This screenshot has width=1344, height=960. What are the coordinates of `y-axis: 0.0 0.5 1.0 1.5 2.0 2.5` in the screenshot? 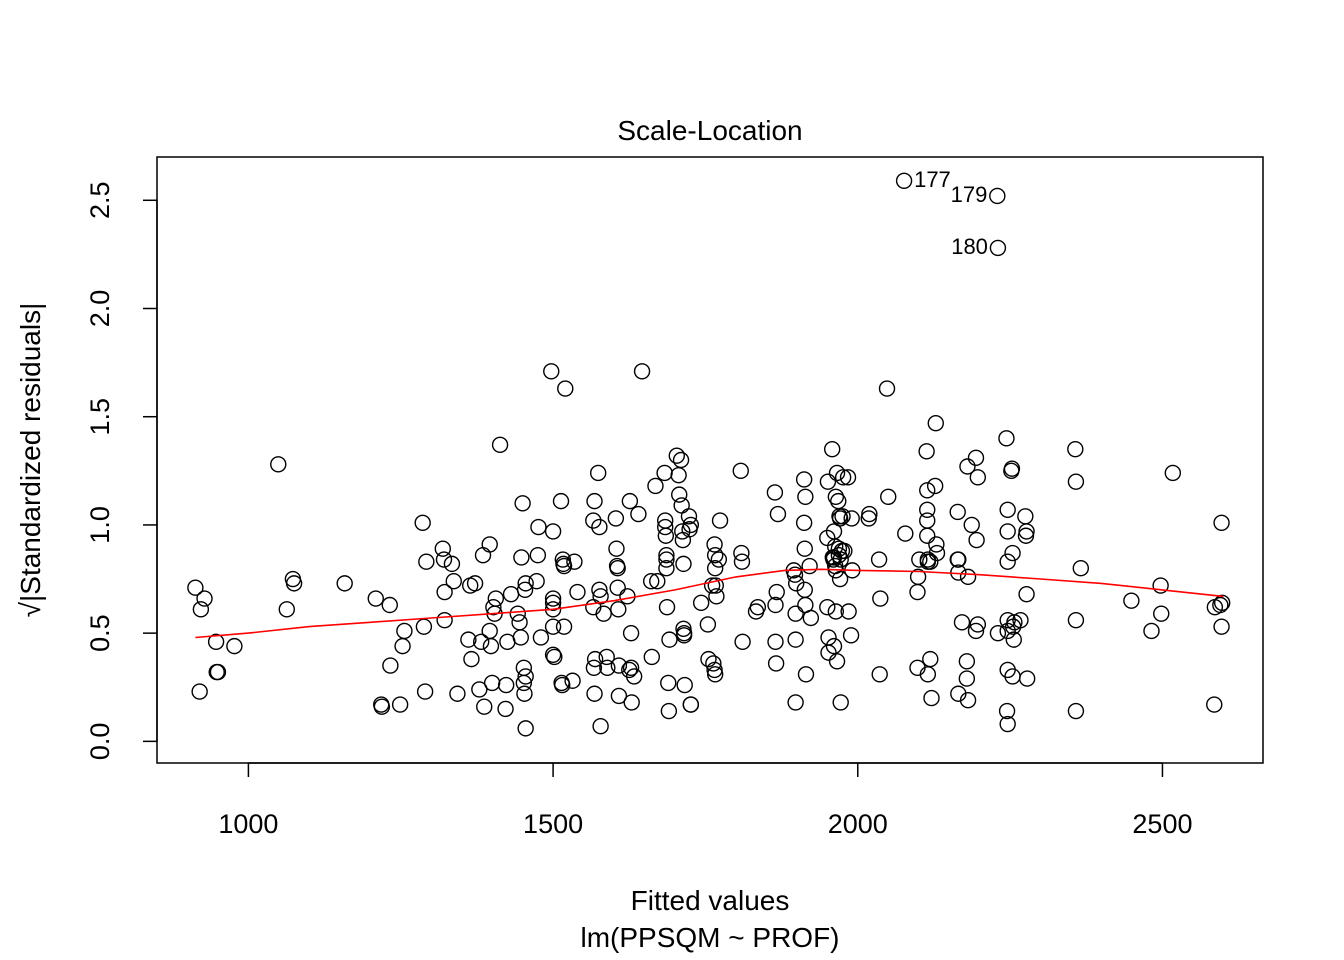 It's located at (121, 471).